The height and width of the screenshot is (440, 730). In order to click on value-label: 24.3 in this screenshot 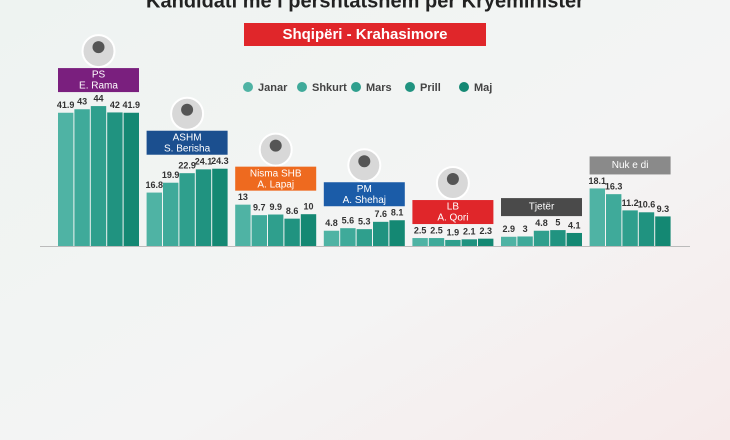, I will do `click(220, 161)`.